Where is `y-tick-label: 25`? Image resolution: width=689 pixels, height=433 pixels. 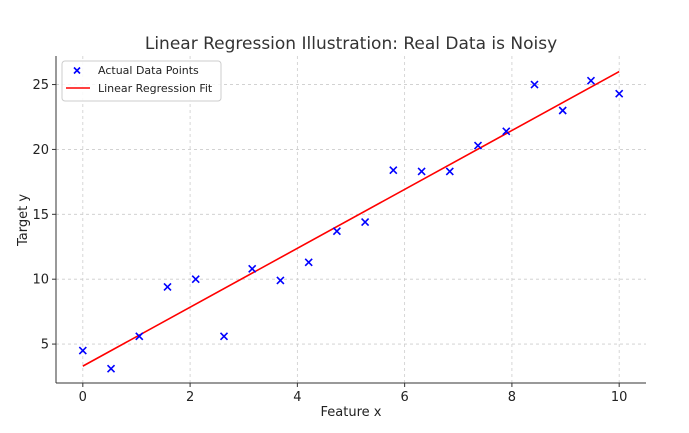
y-tick-label: 25 is located at coordinates (40, 85).